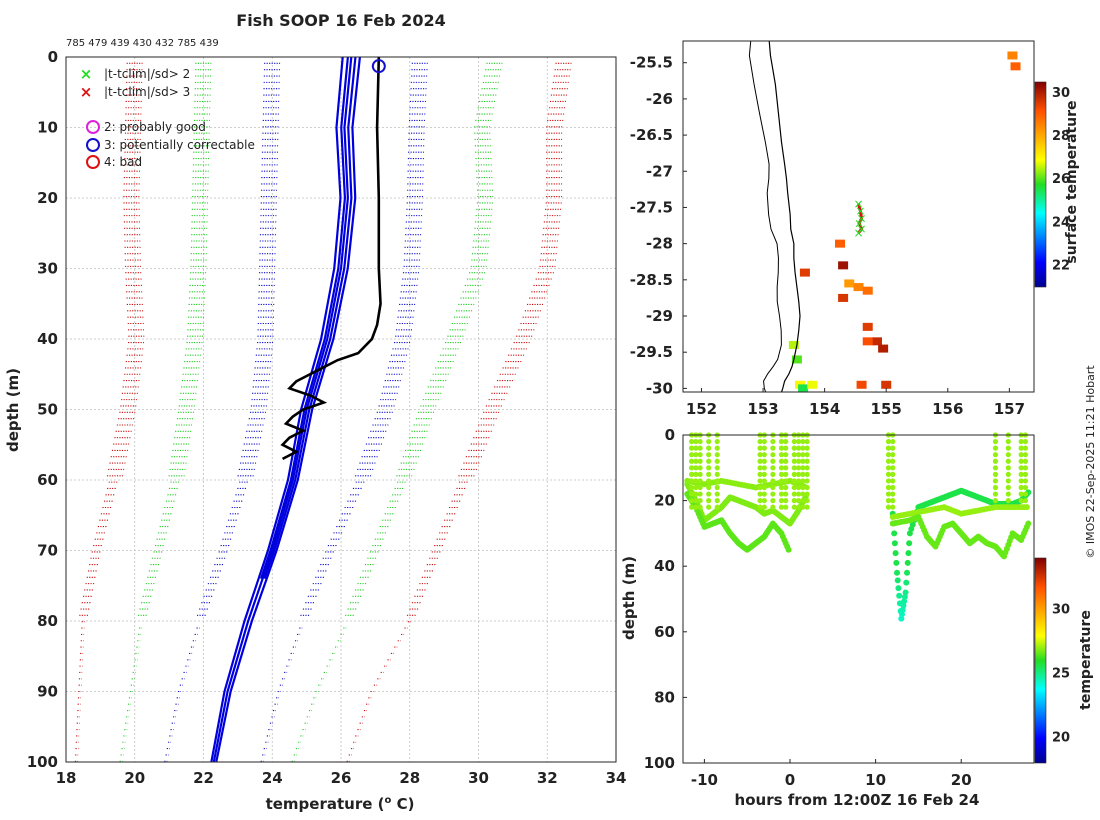 The width and height of the screenshot is (1100, 820). What do you see at coordinates (659, 316) in the screenshot?
I see `map-y-tick-label: -29` at bounding box center [659, 316].